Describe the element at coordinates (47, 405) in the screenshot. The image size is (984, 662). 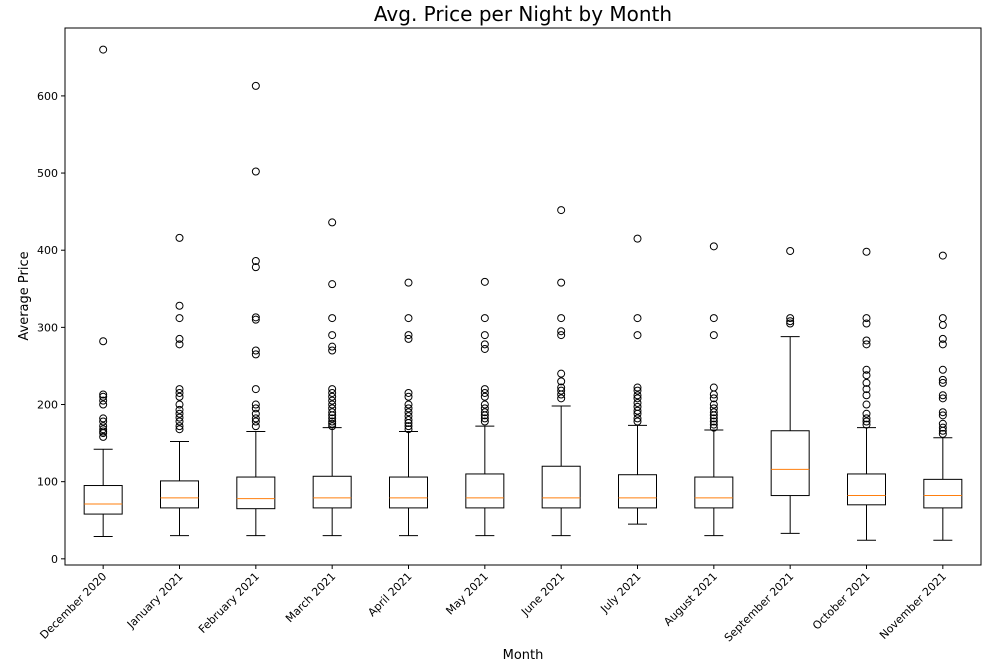
I see `y-tick-label: 200` at that location.